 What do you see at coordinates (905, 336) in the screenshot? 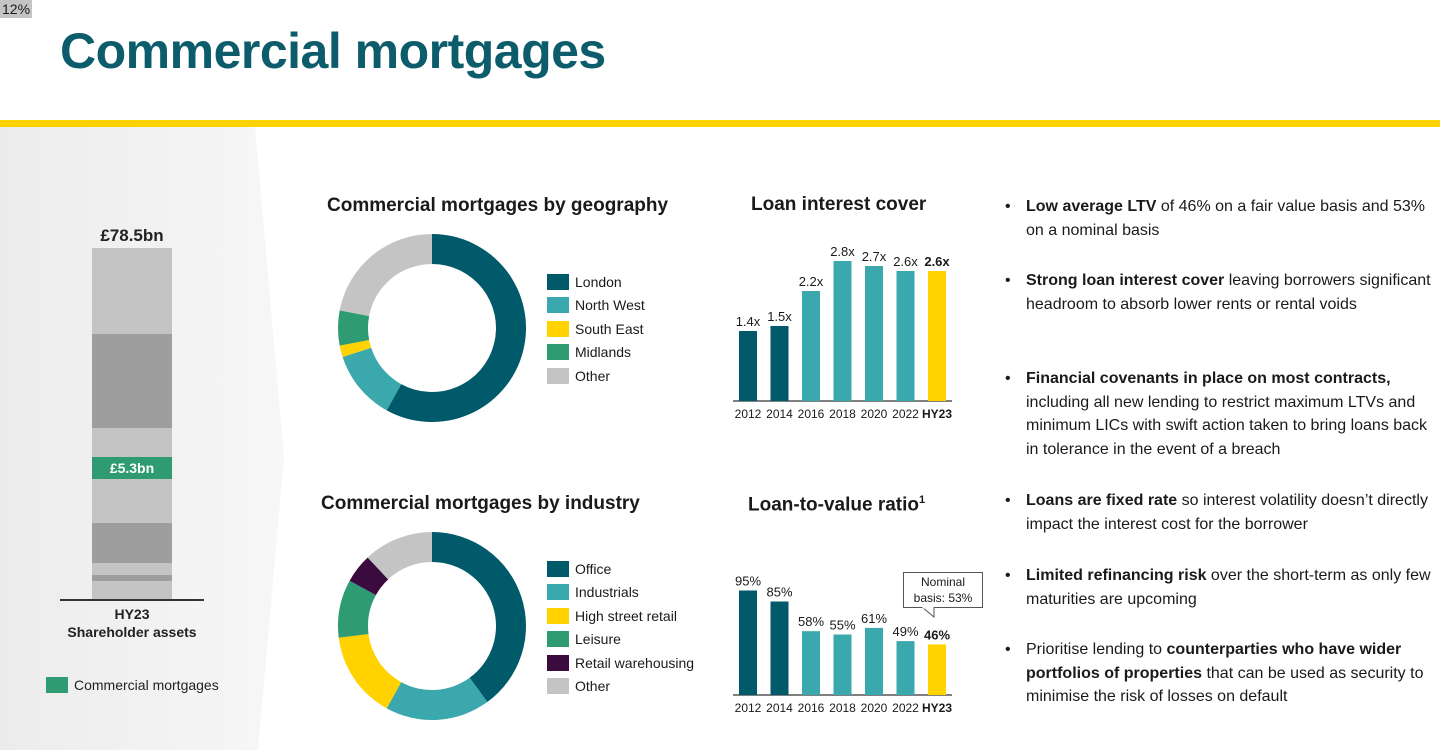
I see `bar-2022` at bounding box center [905, 336].